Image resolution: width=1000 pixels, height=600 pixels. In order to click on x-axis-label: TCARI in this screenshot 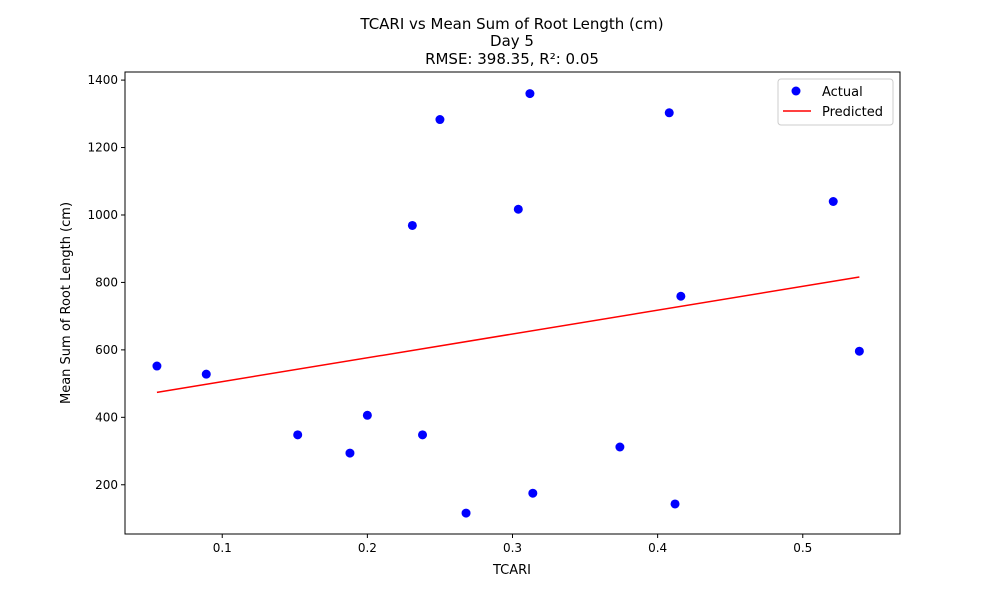, I will do `click(511, 570)`.